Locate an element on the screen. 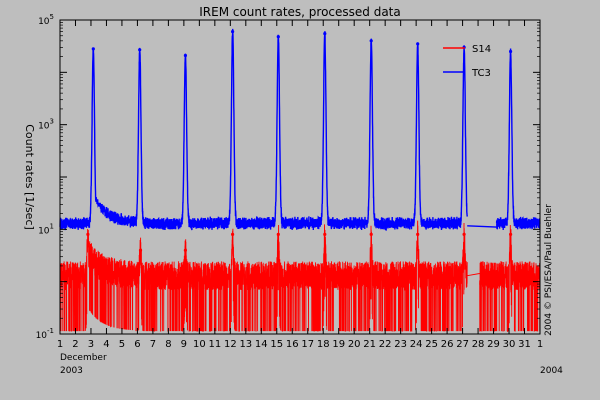 Image resolution: width=600 pixels, height=400 pixels. x-tick-label: 28 is located at coordinates (478, 344).